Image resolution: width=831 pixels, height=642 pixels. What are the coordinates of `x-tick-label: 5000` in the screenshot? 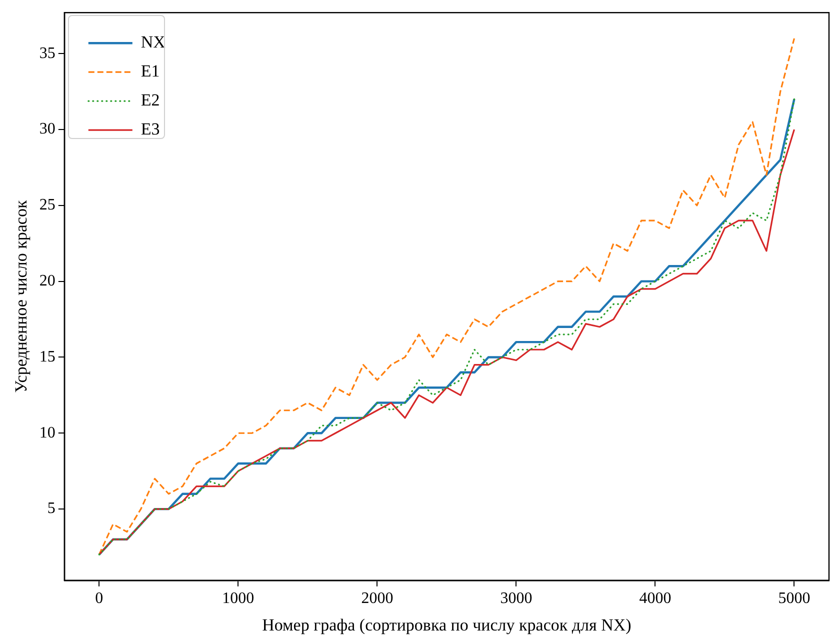 It's located at (794, 599).